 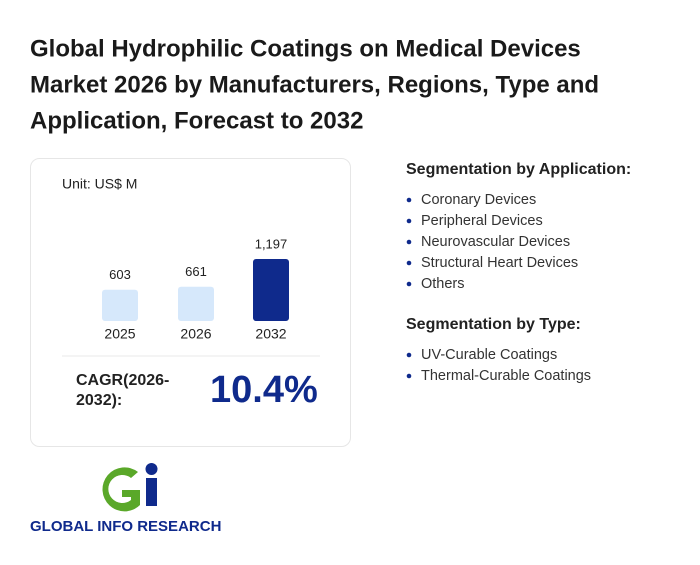 What do you see at coordinates (489, 355) in the screenshot?
I see `segment-item: UV-Curable Coatings` at bounding box center [489, 355].